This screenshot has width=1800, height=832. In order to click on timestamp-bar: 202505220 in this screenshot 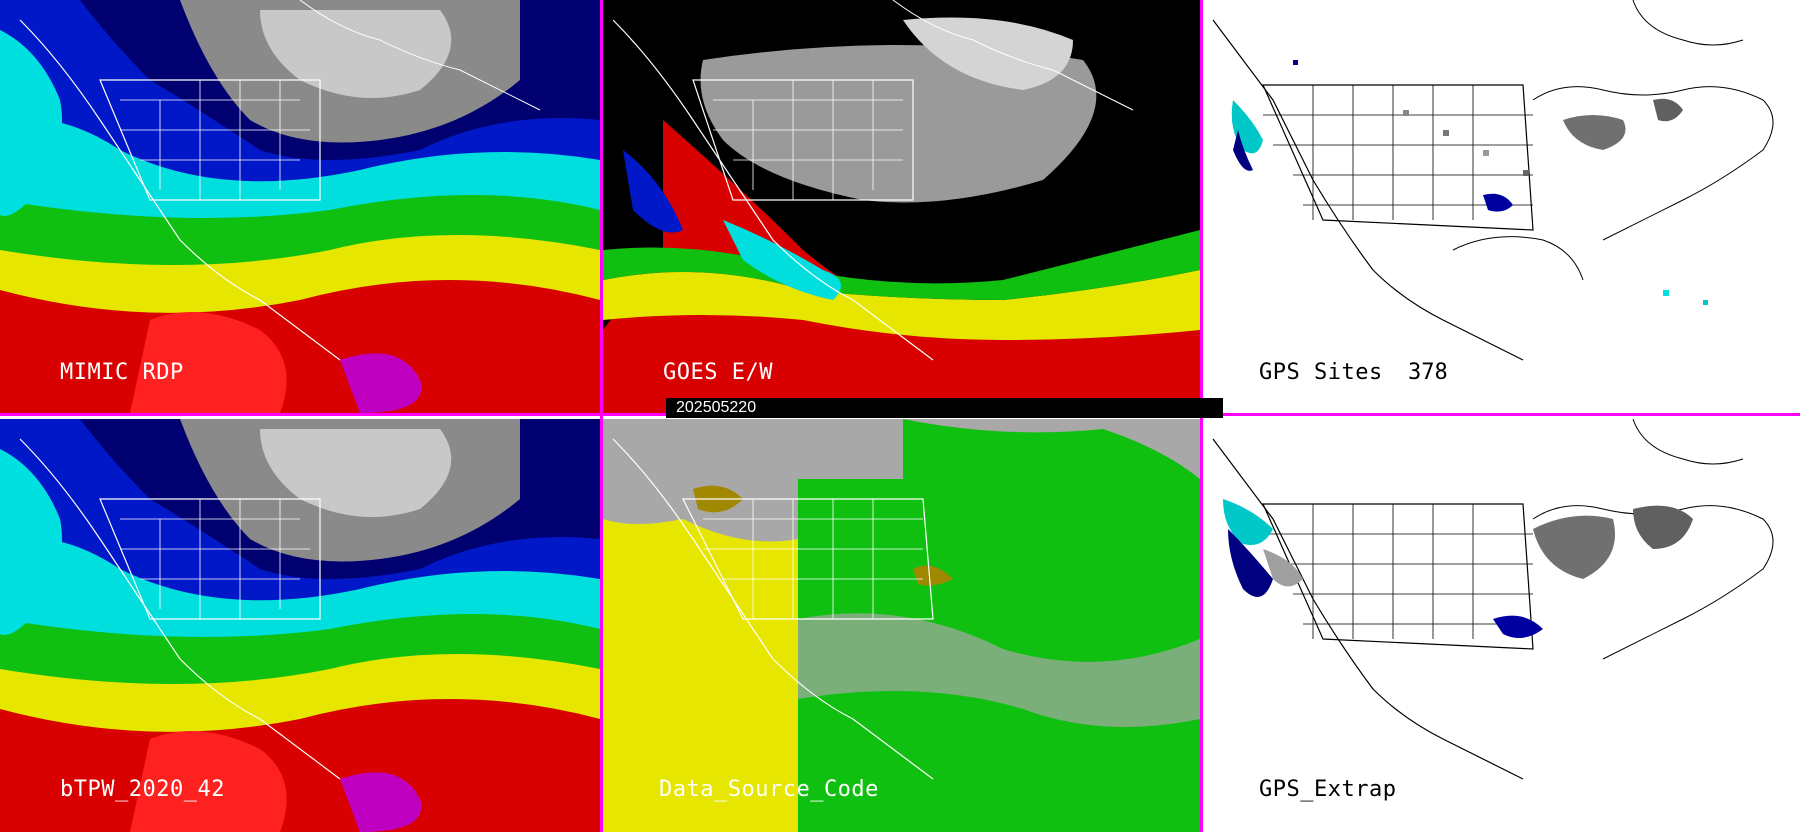, I will do `click(944, 408)`.